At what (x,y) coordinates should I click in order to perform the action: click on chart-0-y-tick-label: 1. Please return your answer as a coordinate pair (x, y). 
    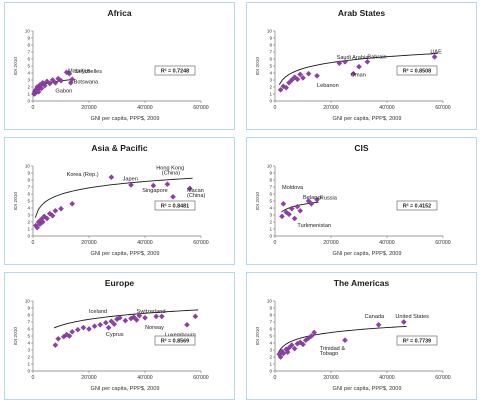
    Looking at the image, I should click on (28, 94).